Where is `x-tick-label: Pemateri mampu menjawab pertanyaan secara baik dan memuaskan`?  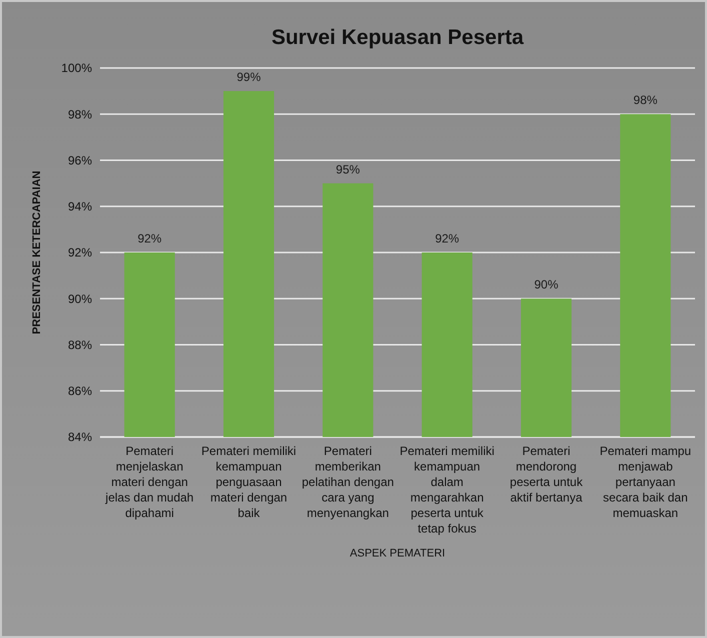
x-tick-label: Pemateri mampu menjawab pertanyaan secara baik dan memuaskan is located at coordinates (646, 482).